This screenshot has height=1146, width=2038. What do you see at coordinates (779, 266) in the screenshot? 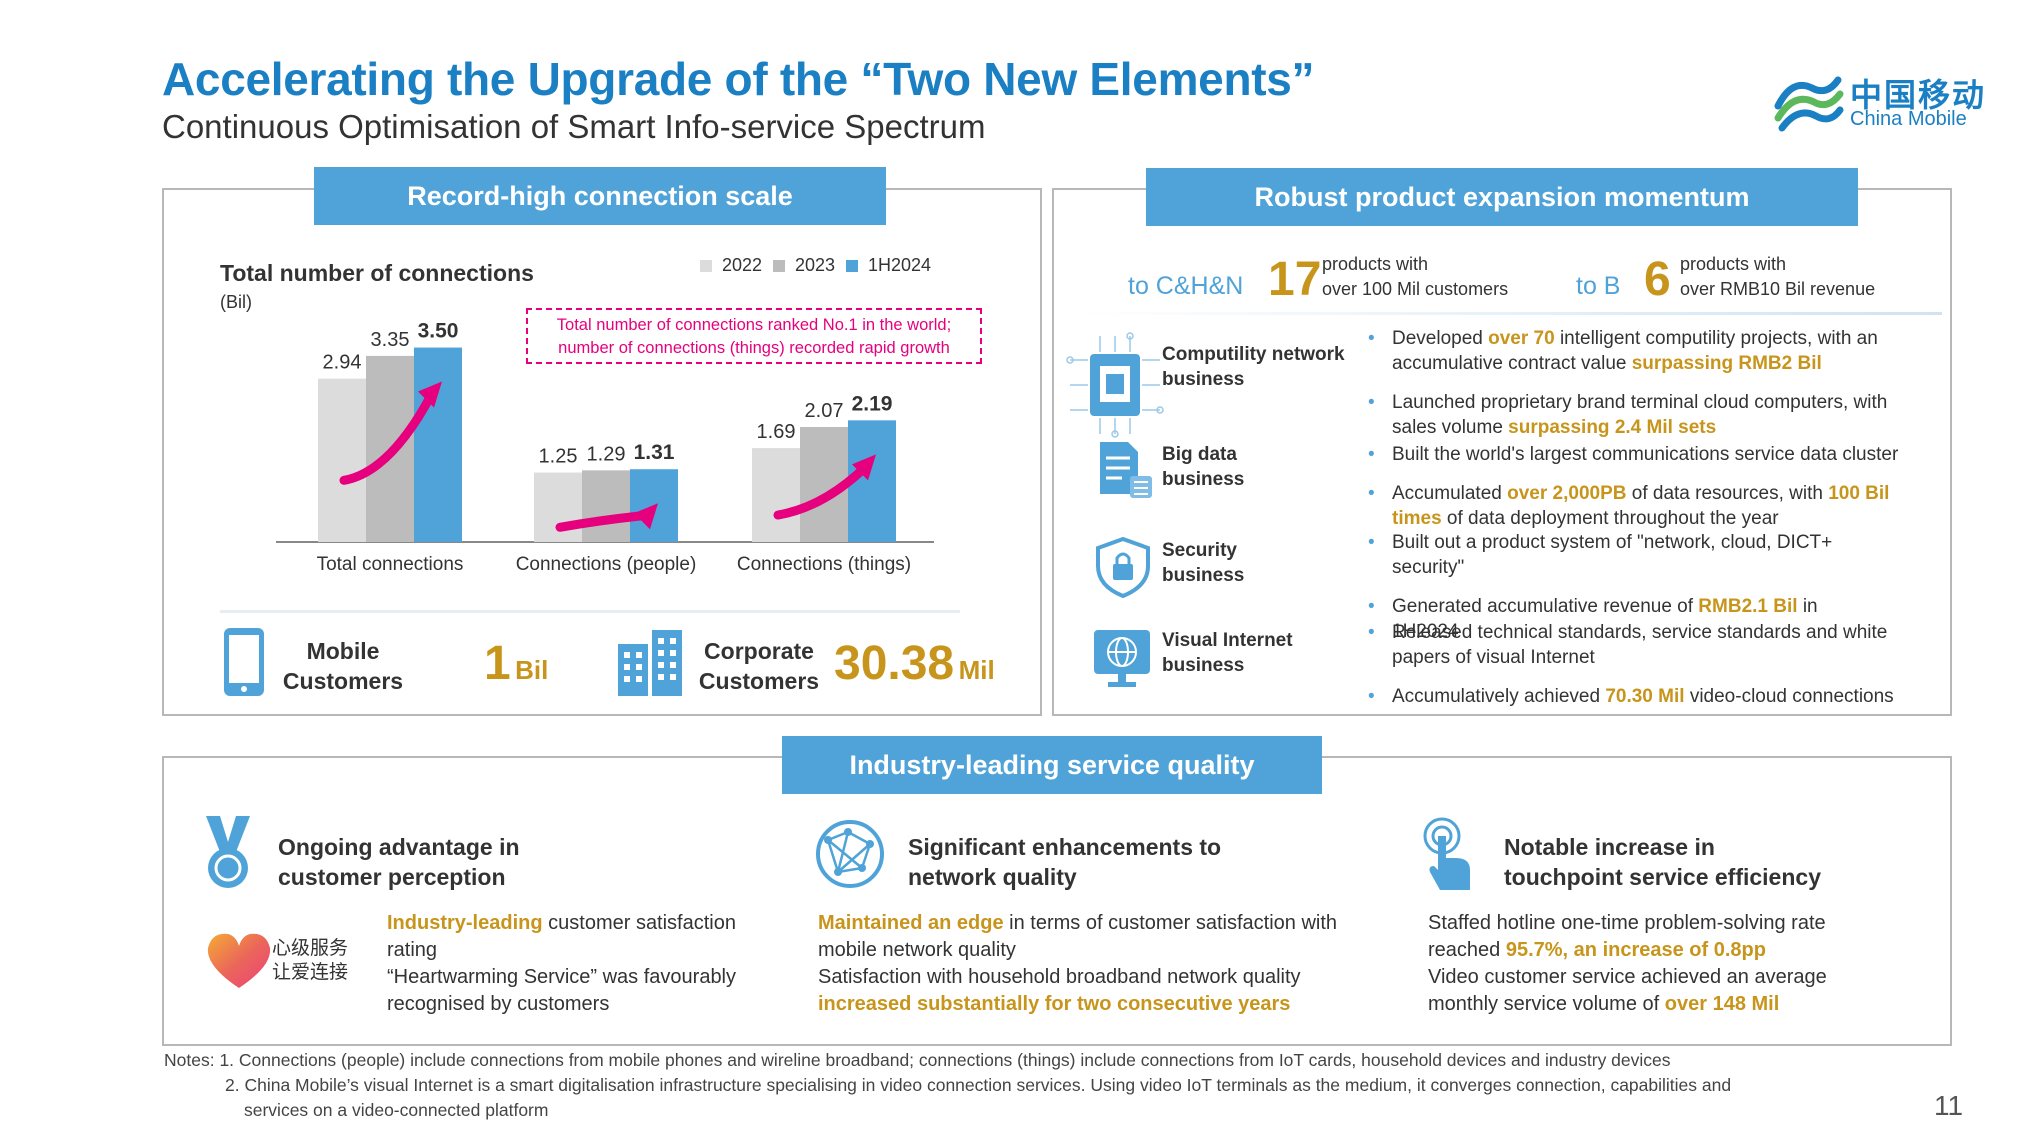
I see `legend-swatch-2023` at bounding box center [779, 266].